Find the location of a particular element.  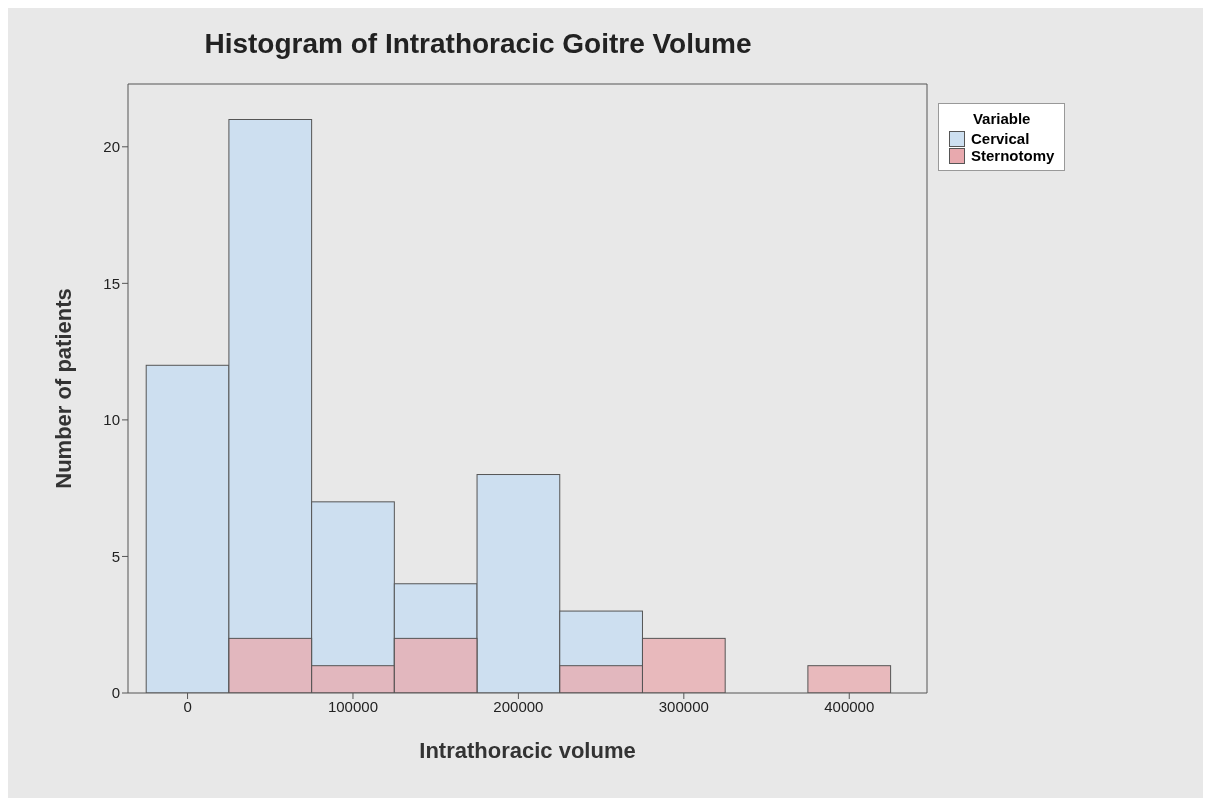

x-axis-title: Intrathoracic volume is located at coordinates (527, 750).